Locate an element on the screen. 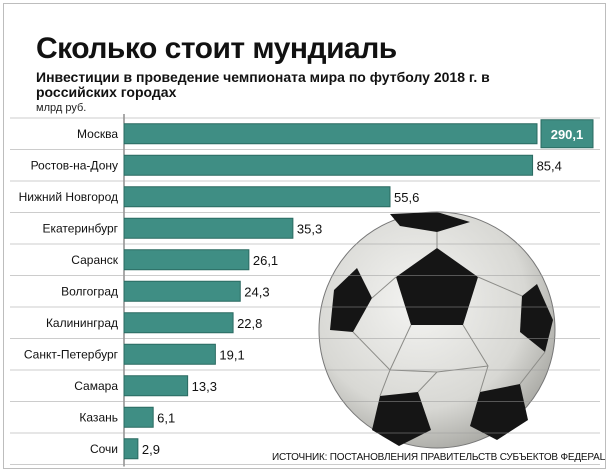  category-label: Волгоград is located at coordinates (89, 291).